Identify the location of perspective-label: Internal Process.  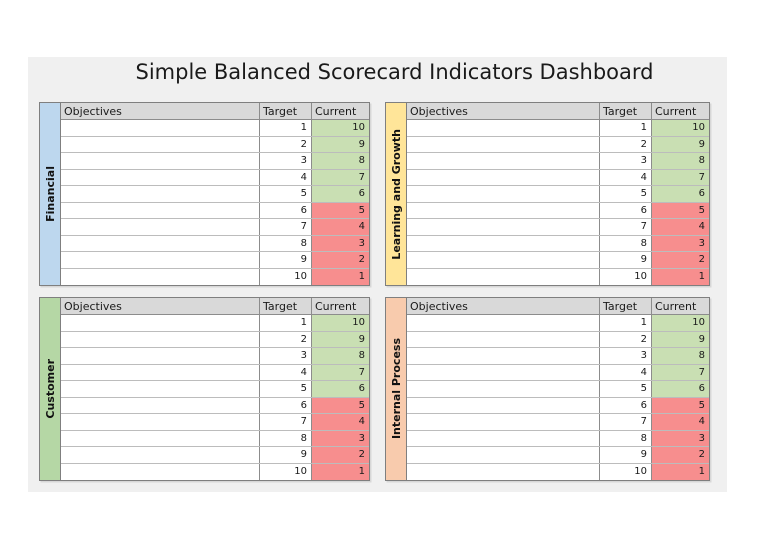
(396, 389).